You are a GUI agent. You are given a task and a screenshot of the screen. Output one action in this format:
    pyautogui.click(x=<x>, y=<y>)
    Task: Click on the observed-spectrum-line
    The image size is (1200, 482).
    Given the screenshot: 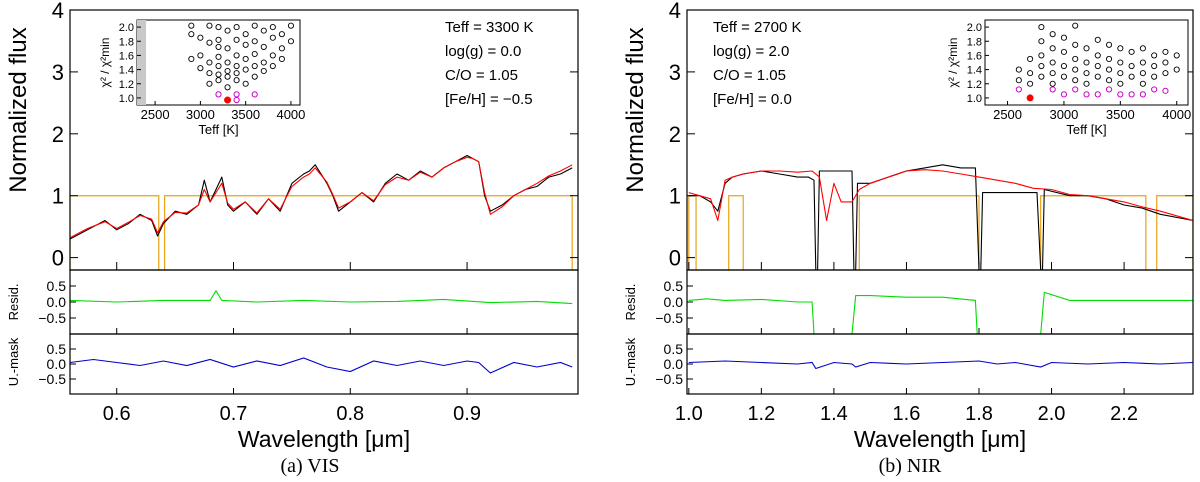 What is the action you would take?
    pyautogui.click(x=321, y=197)
    